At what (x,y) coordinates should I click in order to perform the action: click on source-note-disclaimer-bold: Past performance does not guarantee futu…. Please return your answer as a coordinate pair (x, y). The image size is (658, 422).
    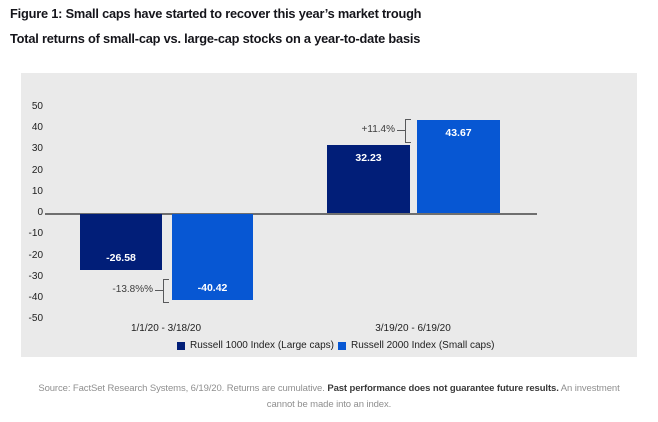
    Looking at the image, I should click on (443, 388).